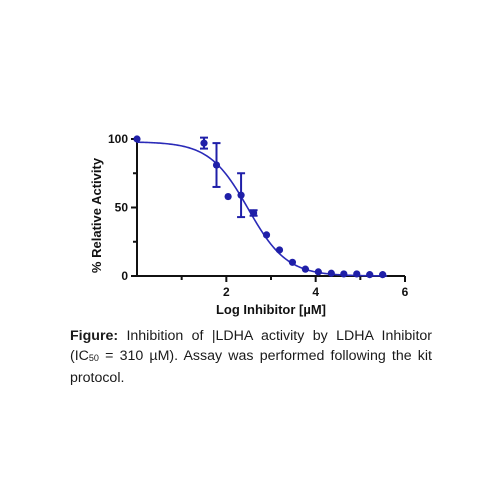  What do you see at coordinates (124, 276) in the screenshot?
I see `y-tick-label: 0` at bounding box center [124, 276].